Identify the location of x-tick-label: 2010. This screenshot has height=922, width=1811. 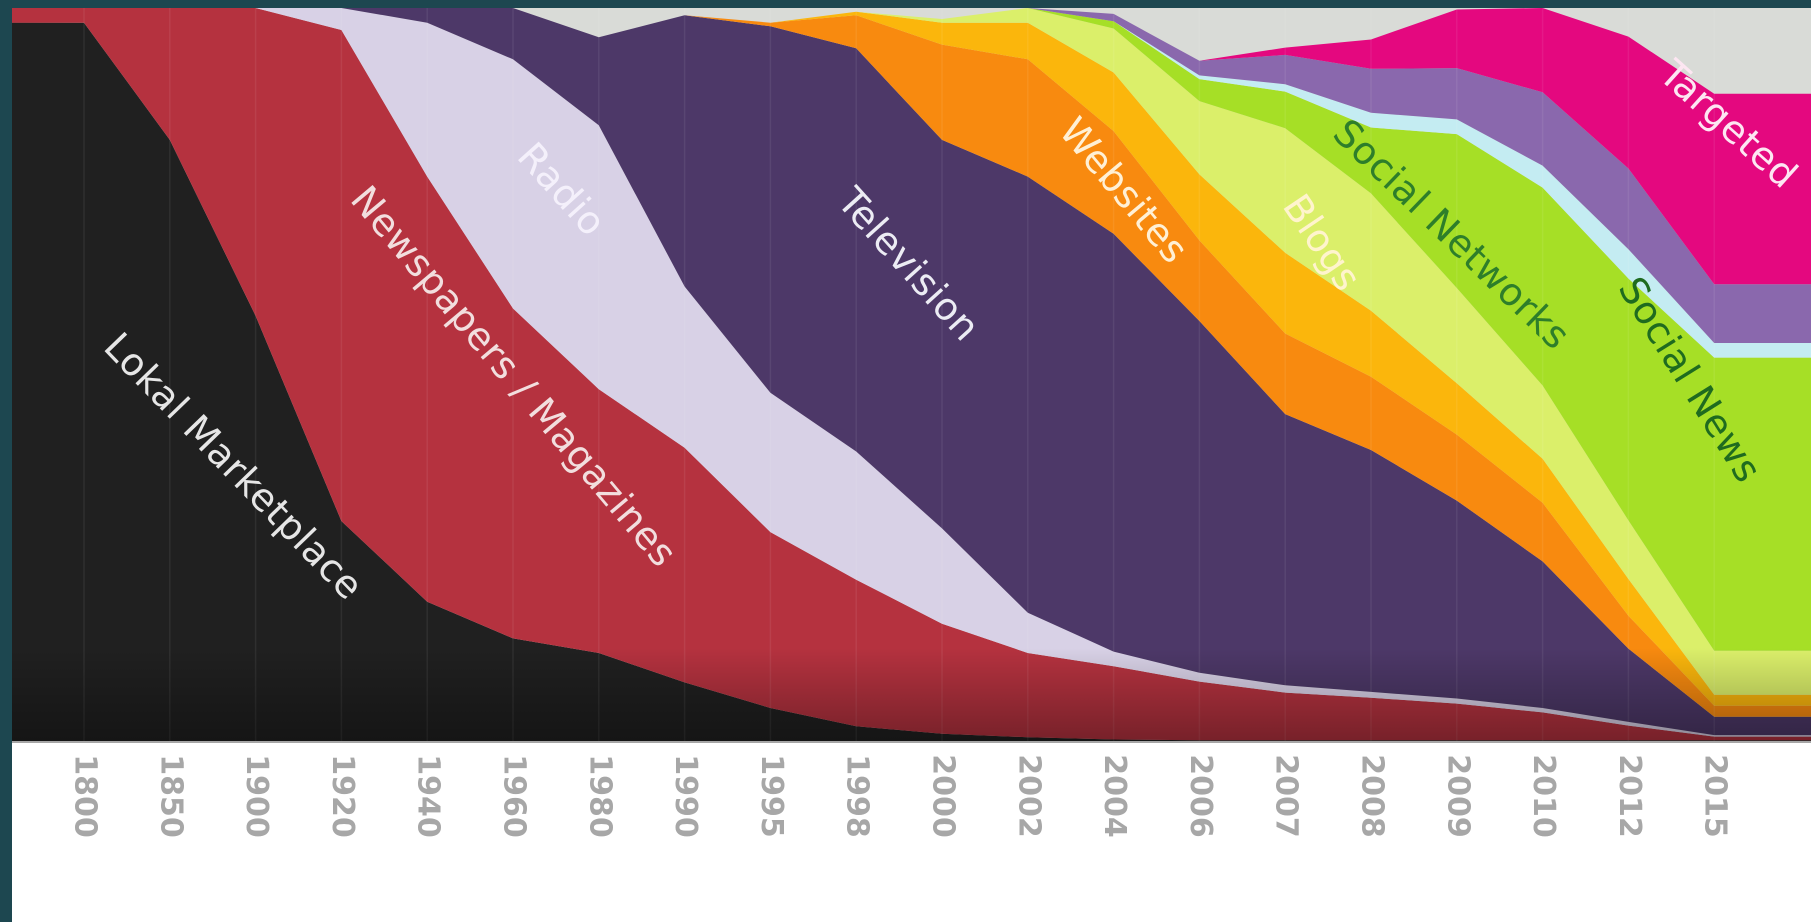
(1543, 796).